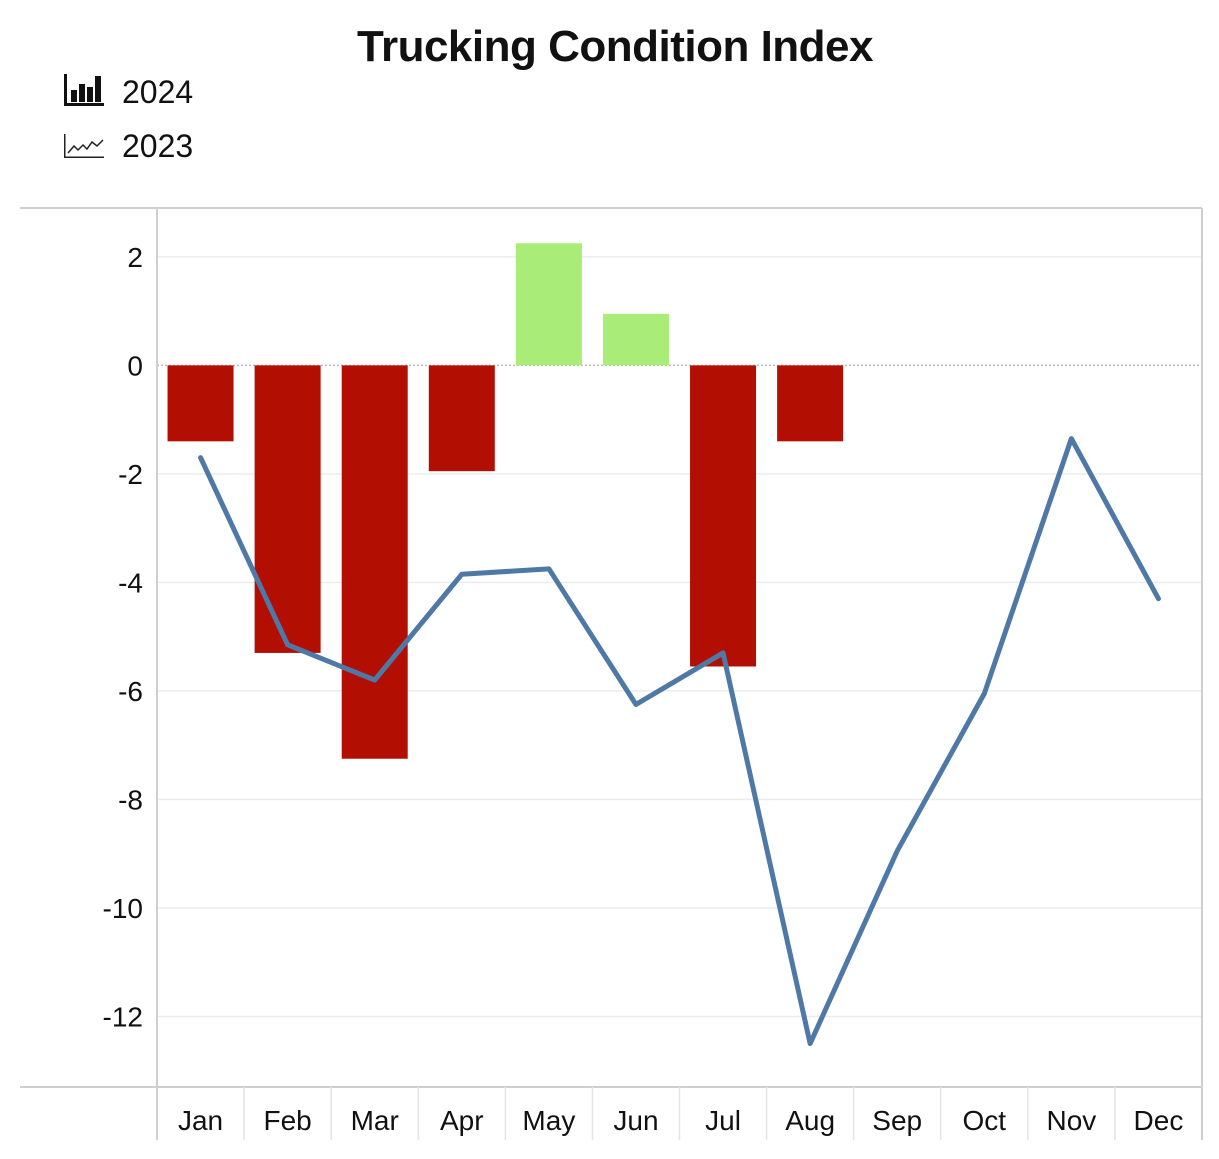 This screenshot has height=1159, width=1219. What do you see at coordinates (548, 304) in the screenshot?
I see `bar-may` at bounding box center [548, 304].